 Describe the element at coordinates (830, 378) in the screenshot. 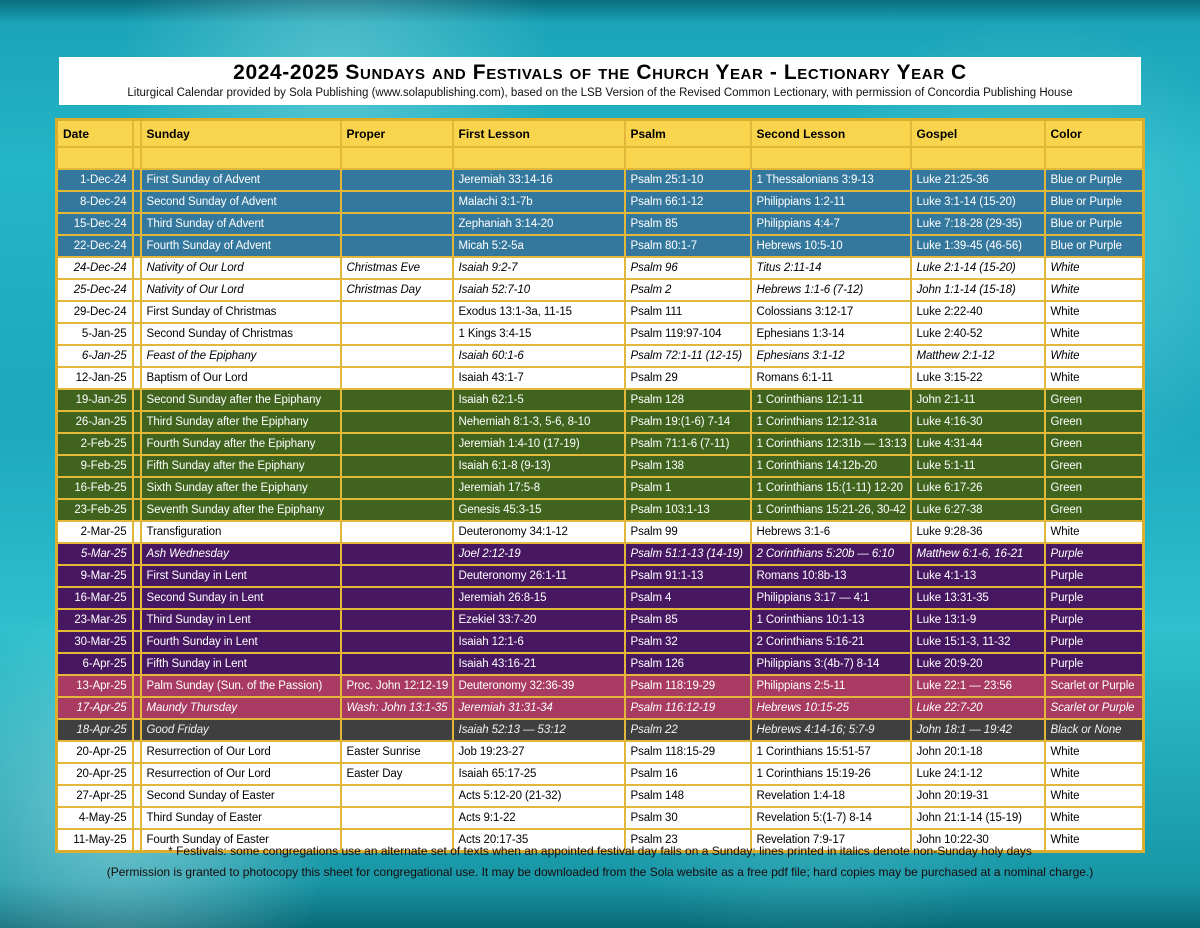

I see `second-lesson-cell: Romans 6:1-11` at that location.